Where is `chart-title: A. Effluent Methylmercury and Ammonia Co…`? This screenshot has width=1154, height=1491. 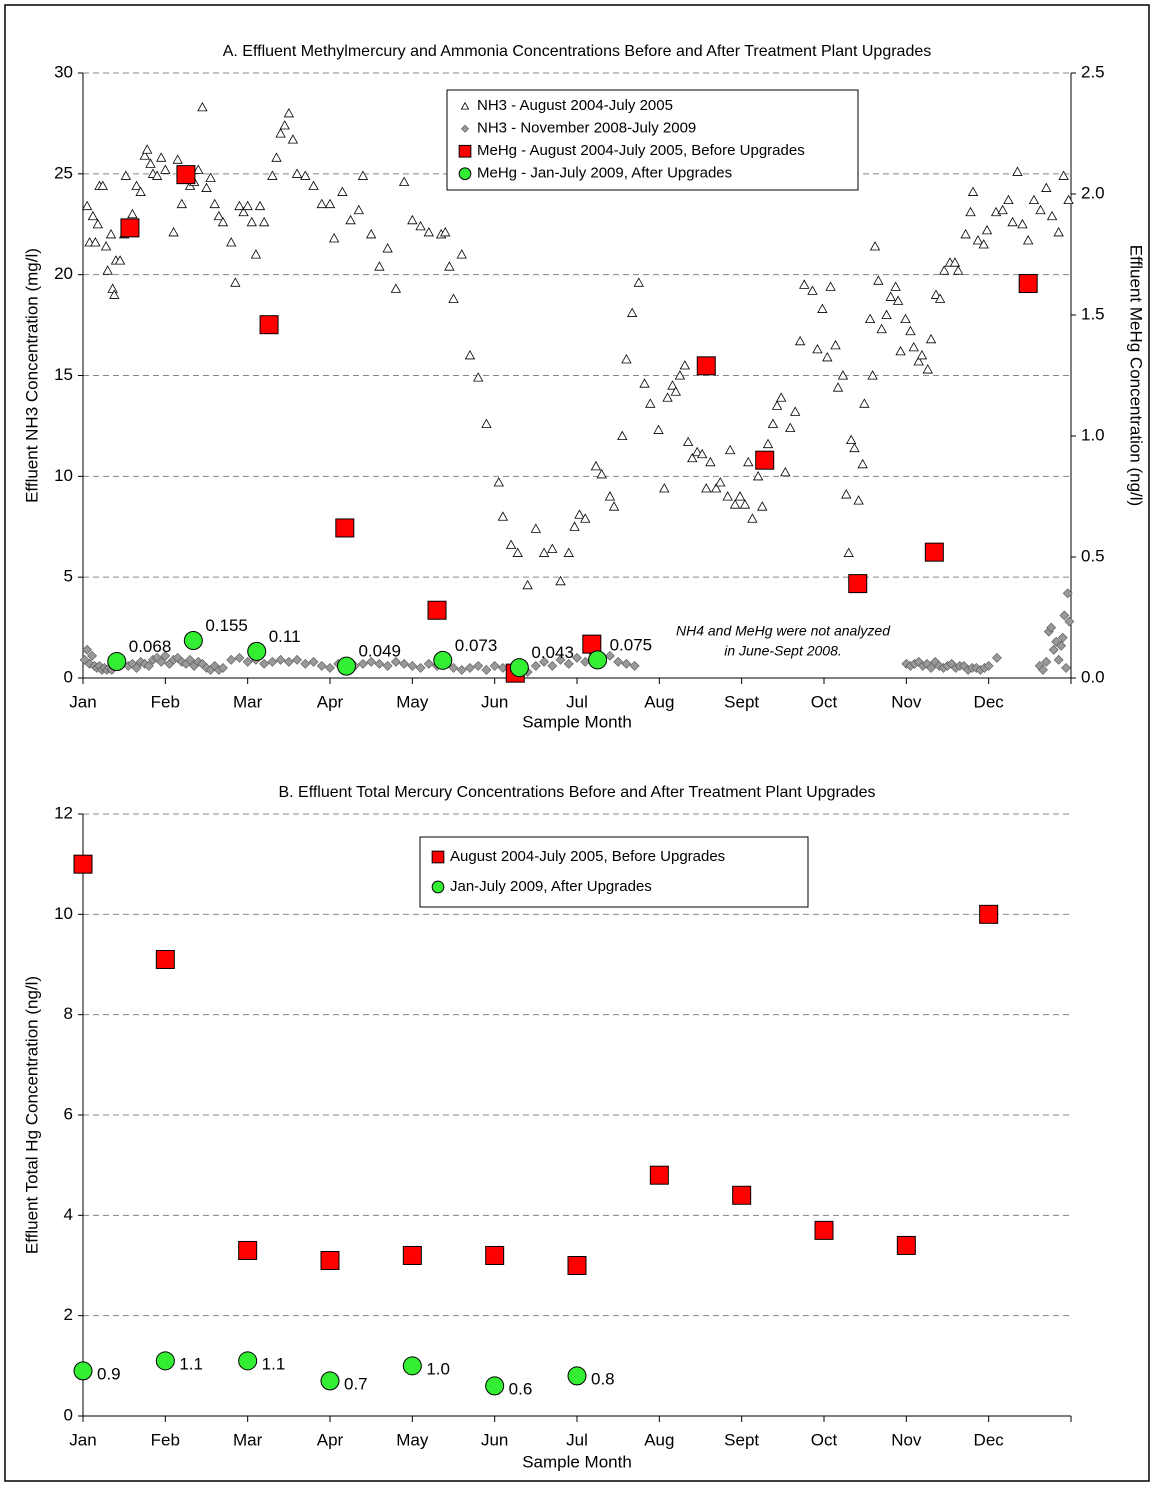
chart-title: A. Effluent Methylmercury and Ammonia Co… is located at coordinates (577, 51).